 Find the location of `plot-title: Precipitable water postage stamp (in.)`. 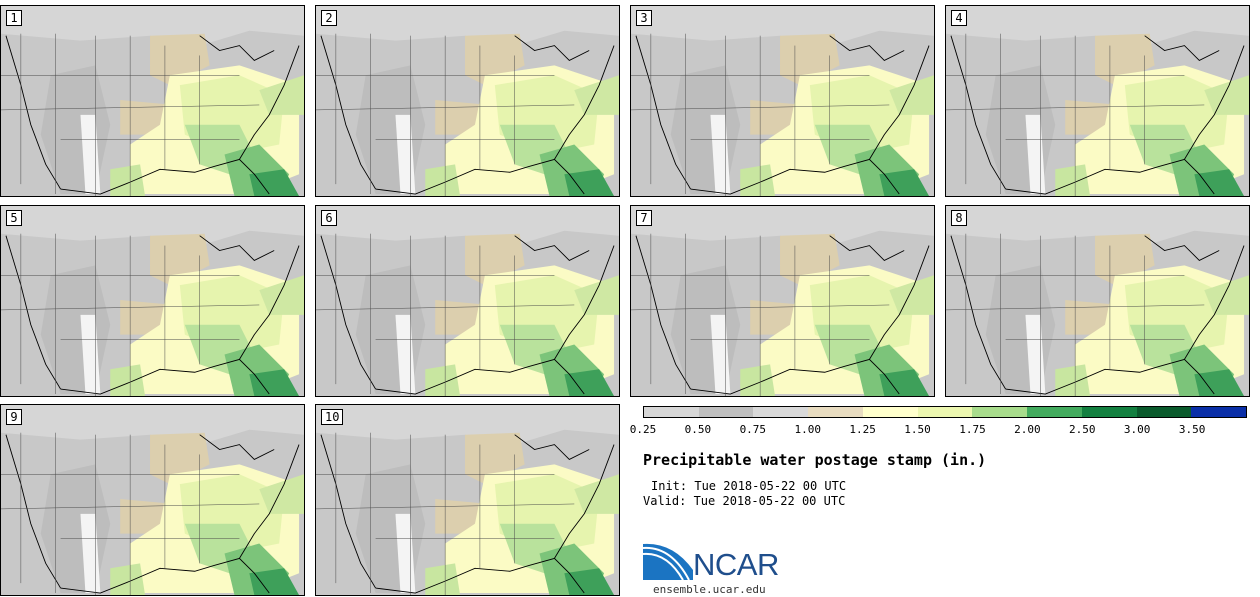

plot-title: Precipitable water postage stamp (in.) is located at coordinates (815, 460).